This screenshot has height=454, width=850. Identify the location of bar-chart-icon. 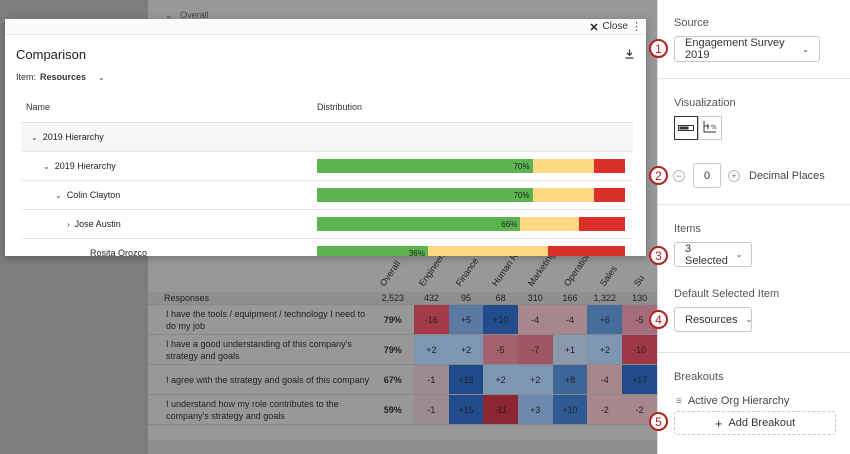
(686, 128).